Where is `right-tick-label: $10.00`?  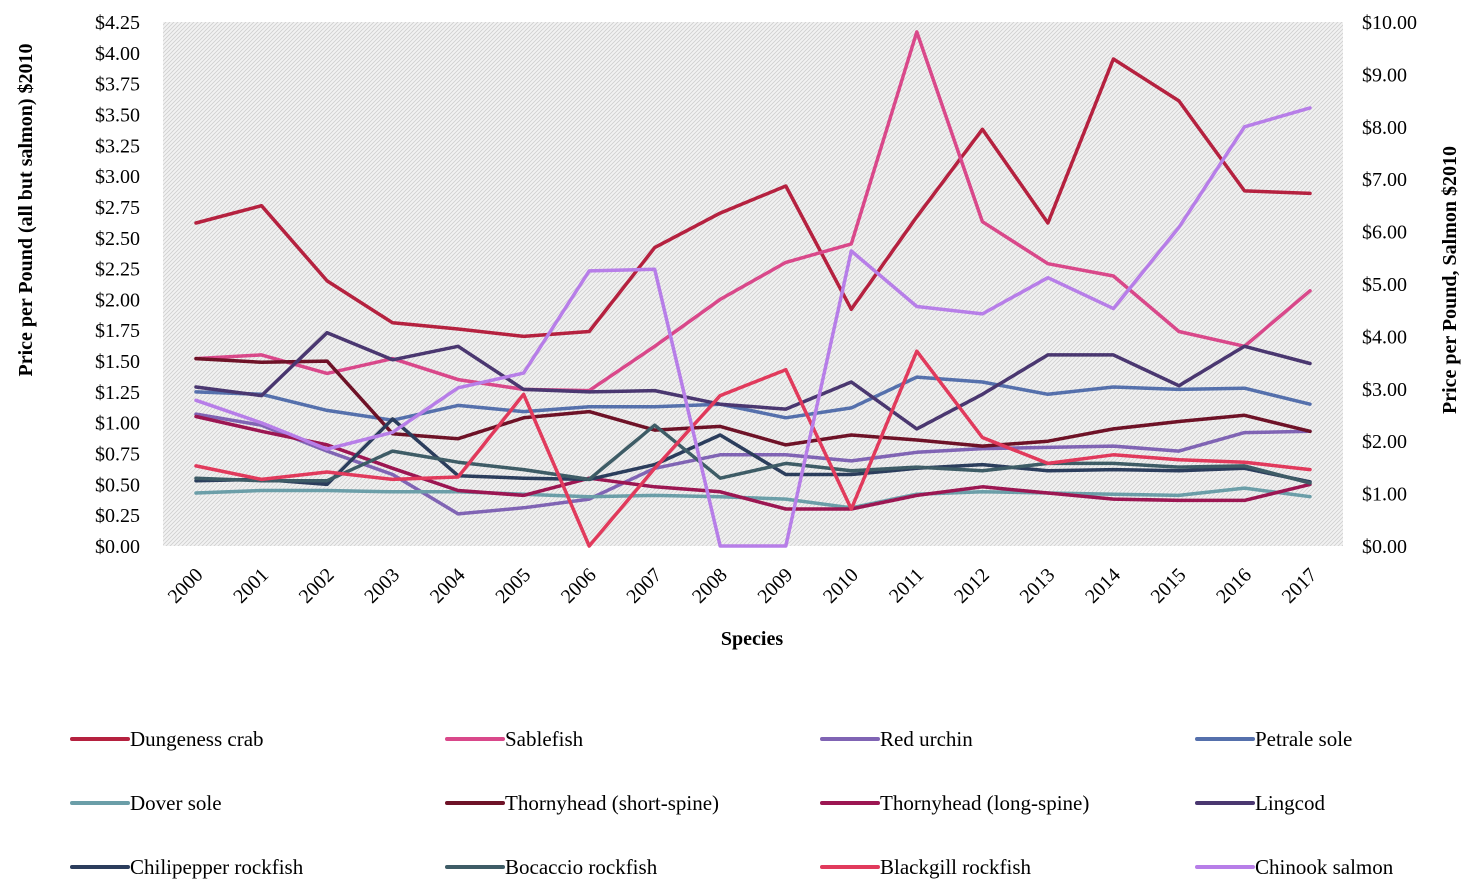 right-tick-label: $10.00 is located at coordinates (1389, 23).